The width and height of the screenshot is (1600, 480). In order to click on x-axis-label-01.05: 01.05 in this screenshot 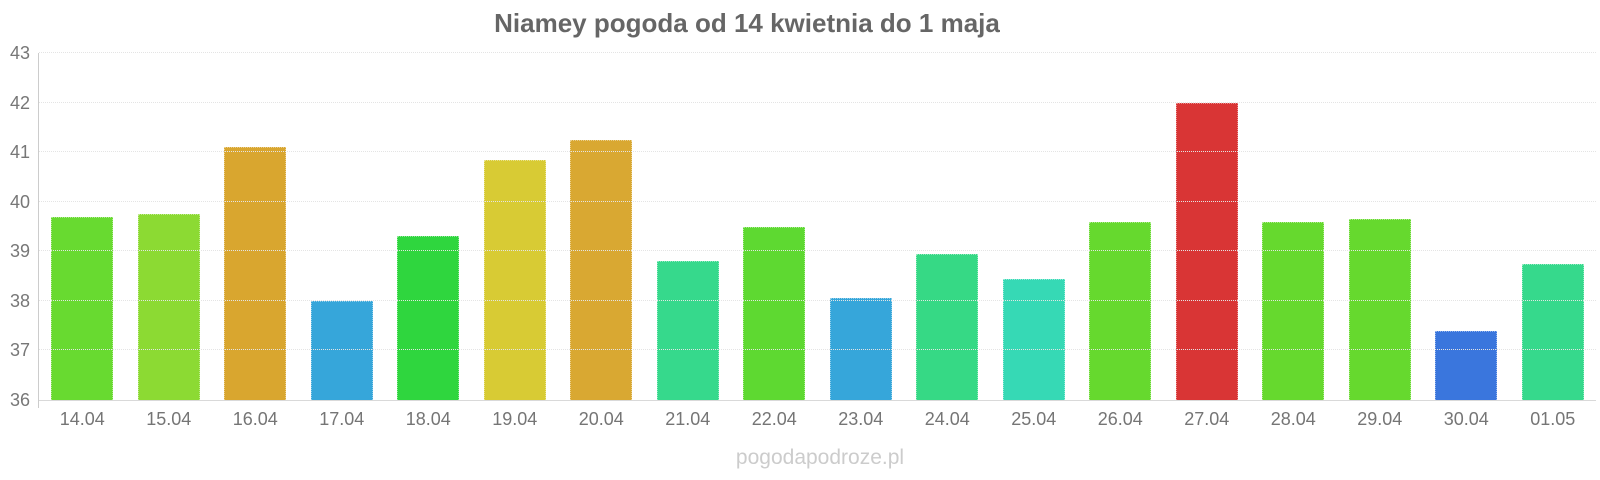, I will do `click(1553, 419)`.